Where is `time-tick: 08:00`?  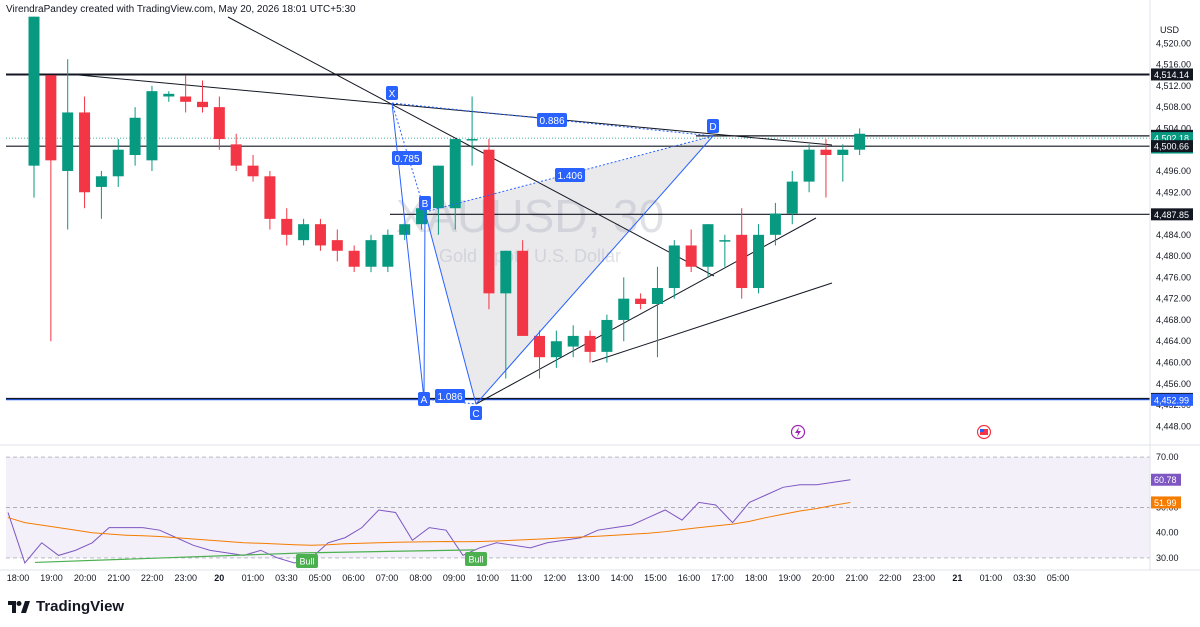 time-tick: 08:00 is located at coordinates (420, 578).